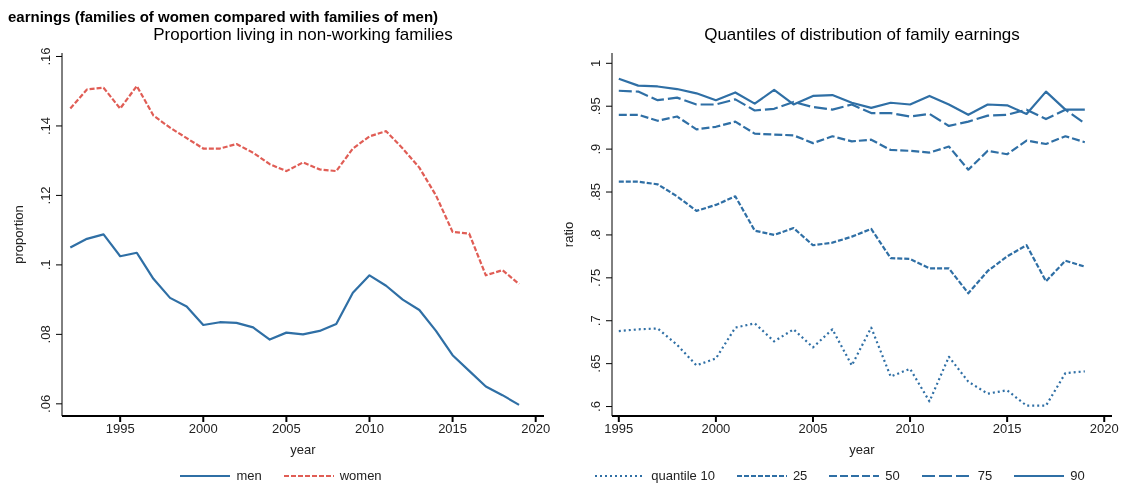 The width and height of the screenshot is (1134, 495). What do you see at coordinates (683, 475) in the screenshot?
I see `legend-label: quantile 10` at bounding box center [683, 475].